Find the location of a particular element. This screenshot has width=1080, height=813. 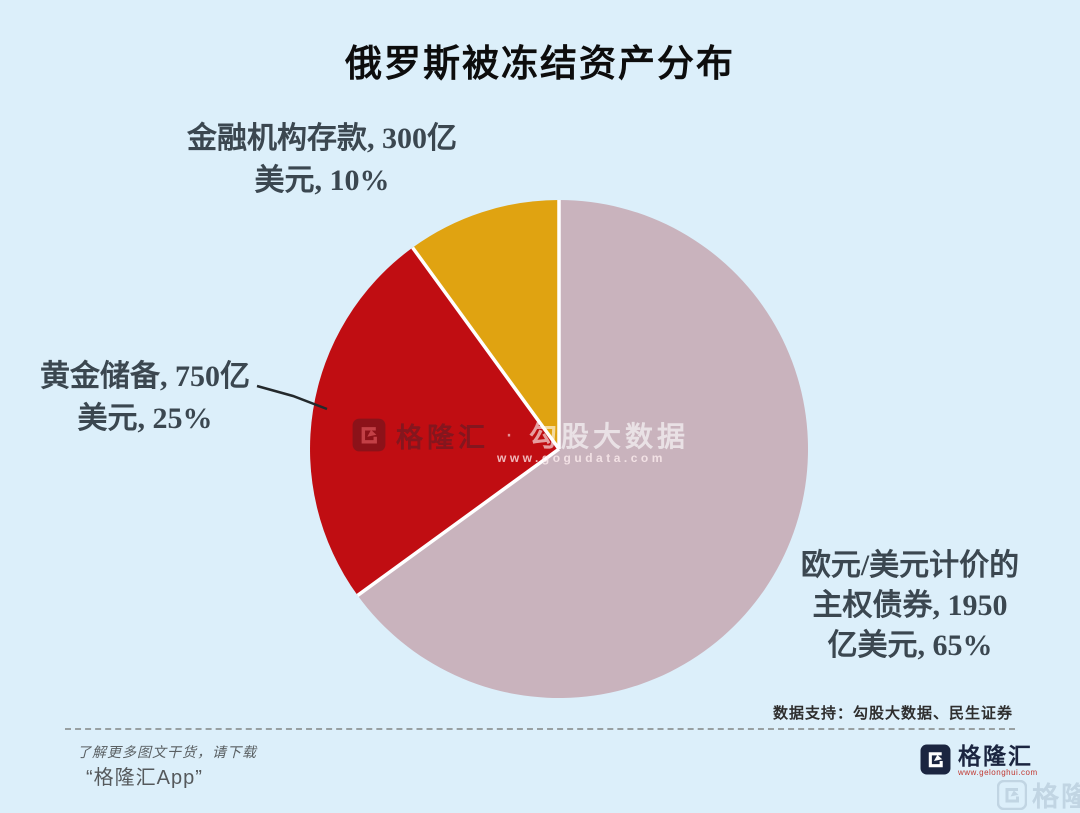

callout-bonds: 欧元/美元计价的 主权债券, 1950 亿美元, 65% is located at coordinates (910, 606).